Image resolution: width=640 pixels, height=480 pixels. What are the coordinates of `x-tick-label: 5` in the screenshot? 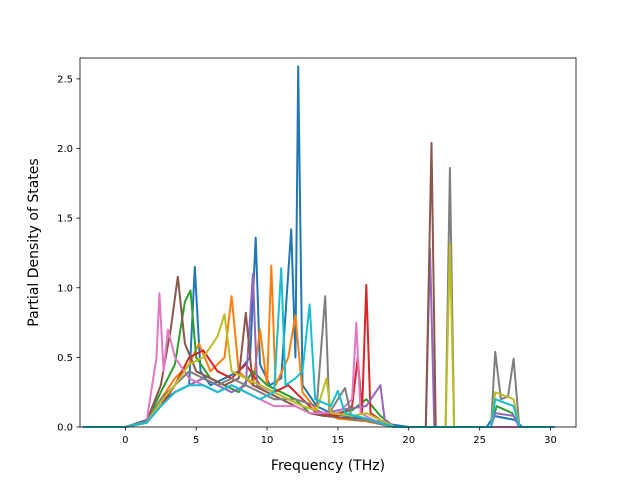 It's located at (196, 440).